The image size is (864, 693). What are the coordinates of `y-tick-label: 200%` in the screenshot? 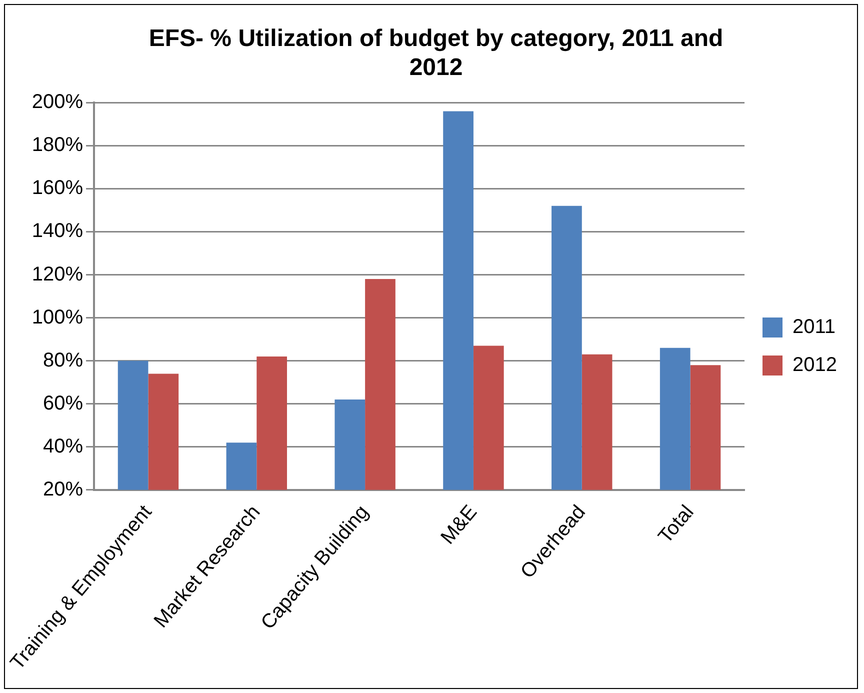 It's located at (58, 102).